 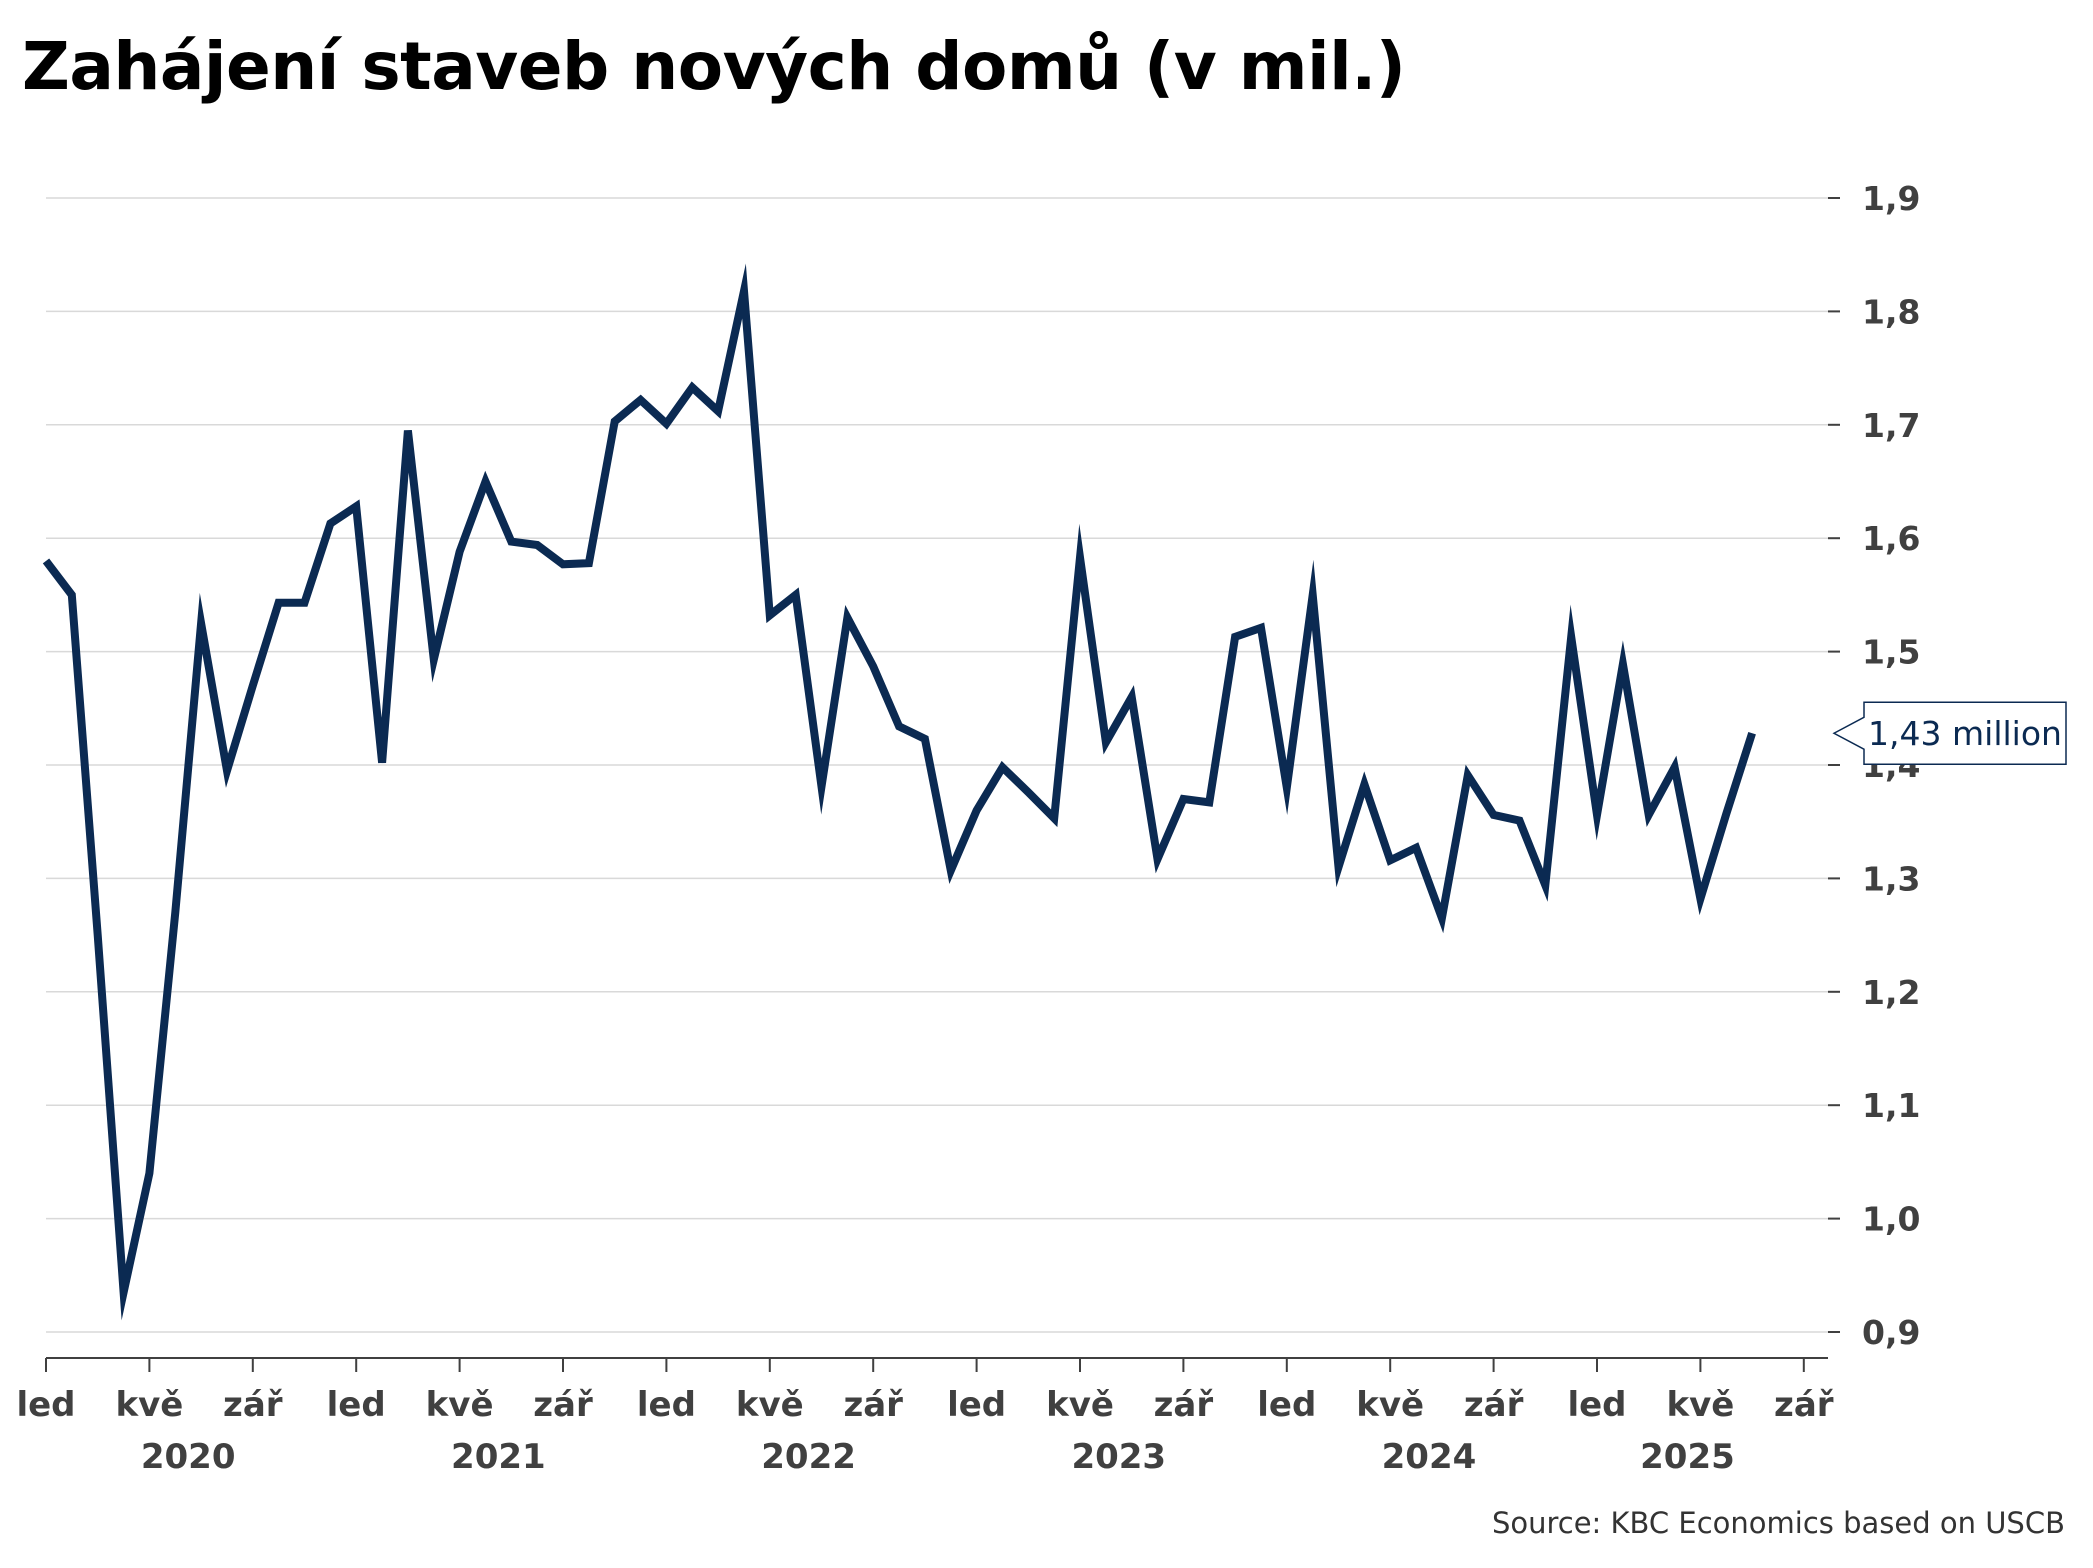 What do you see at coordinates (1891, 538) in the screenshot?
I see `y-tick-label: 1,6` at bounding box center [1891, 538].